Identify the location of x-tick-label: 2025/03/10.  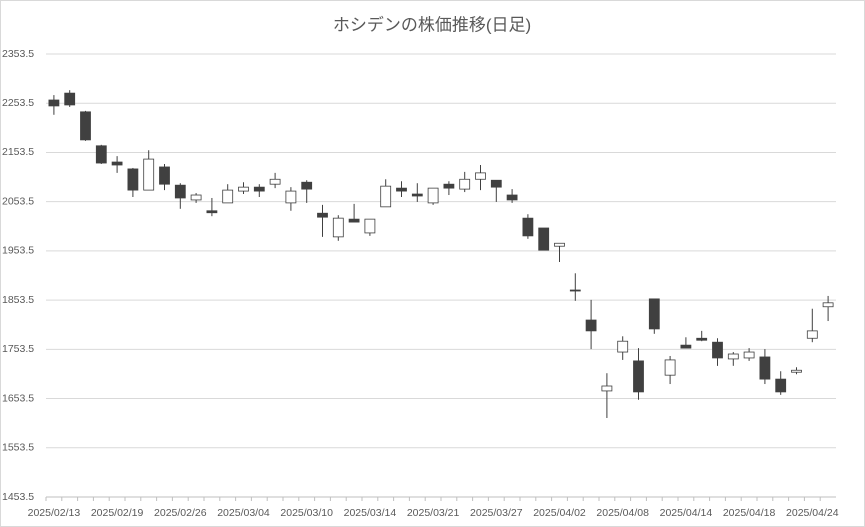
(306, 513).